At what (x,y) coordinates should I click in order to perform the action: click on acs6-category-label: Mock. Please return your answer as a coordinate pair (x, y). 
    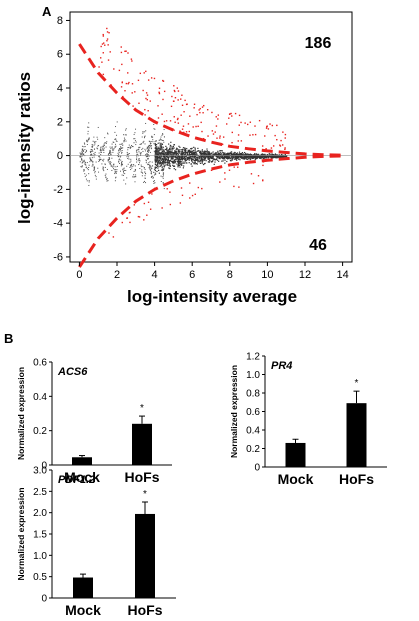
    Looking at the image, I should click on (82, 477).